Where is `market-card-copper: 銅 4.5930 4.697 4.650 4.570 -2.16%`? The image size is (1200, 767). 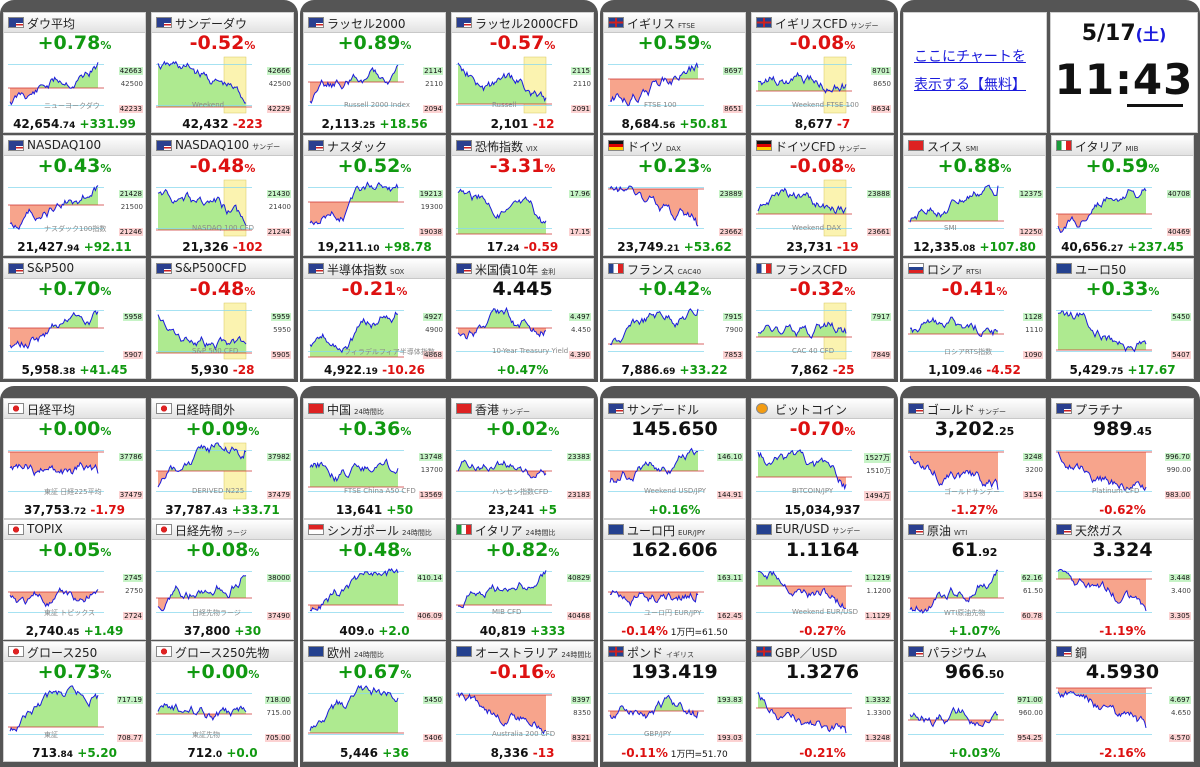 market-card-copper: 銅 4.5930 4.697 4.650 4.570 -2.16% is located at coordinates (1122, 701).